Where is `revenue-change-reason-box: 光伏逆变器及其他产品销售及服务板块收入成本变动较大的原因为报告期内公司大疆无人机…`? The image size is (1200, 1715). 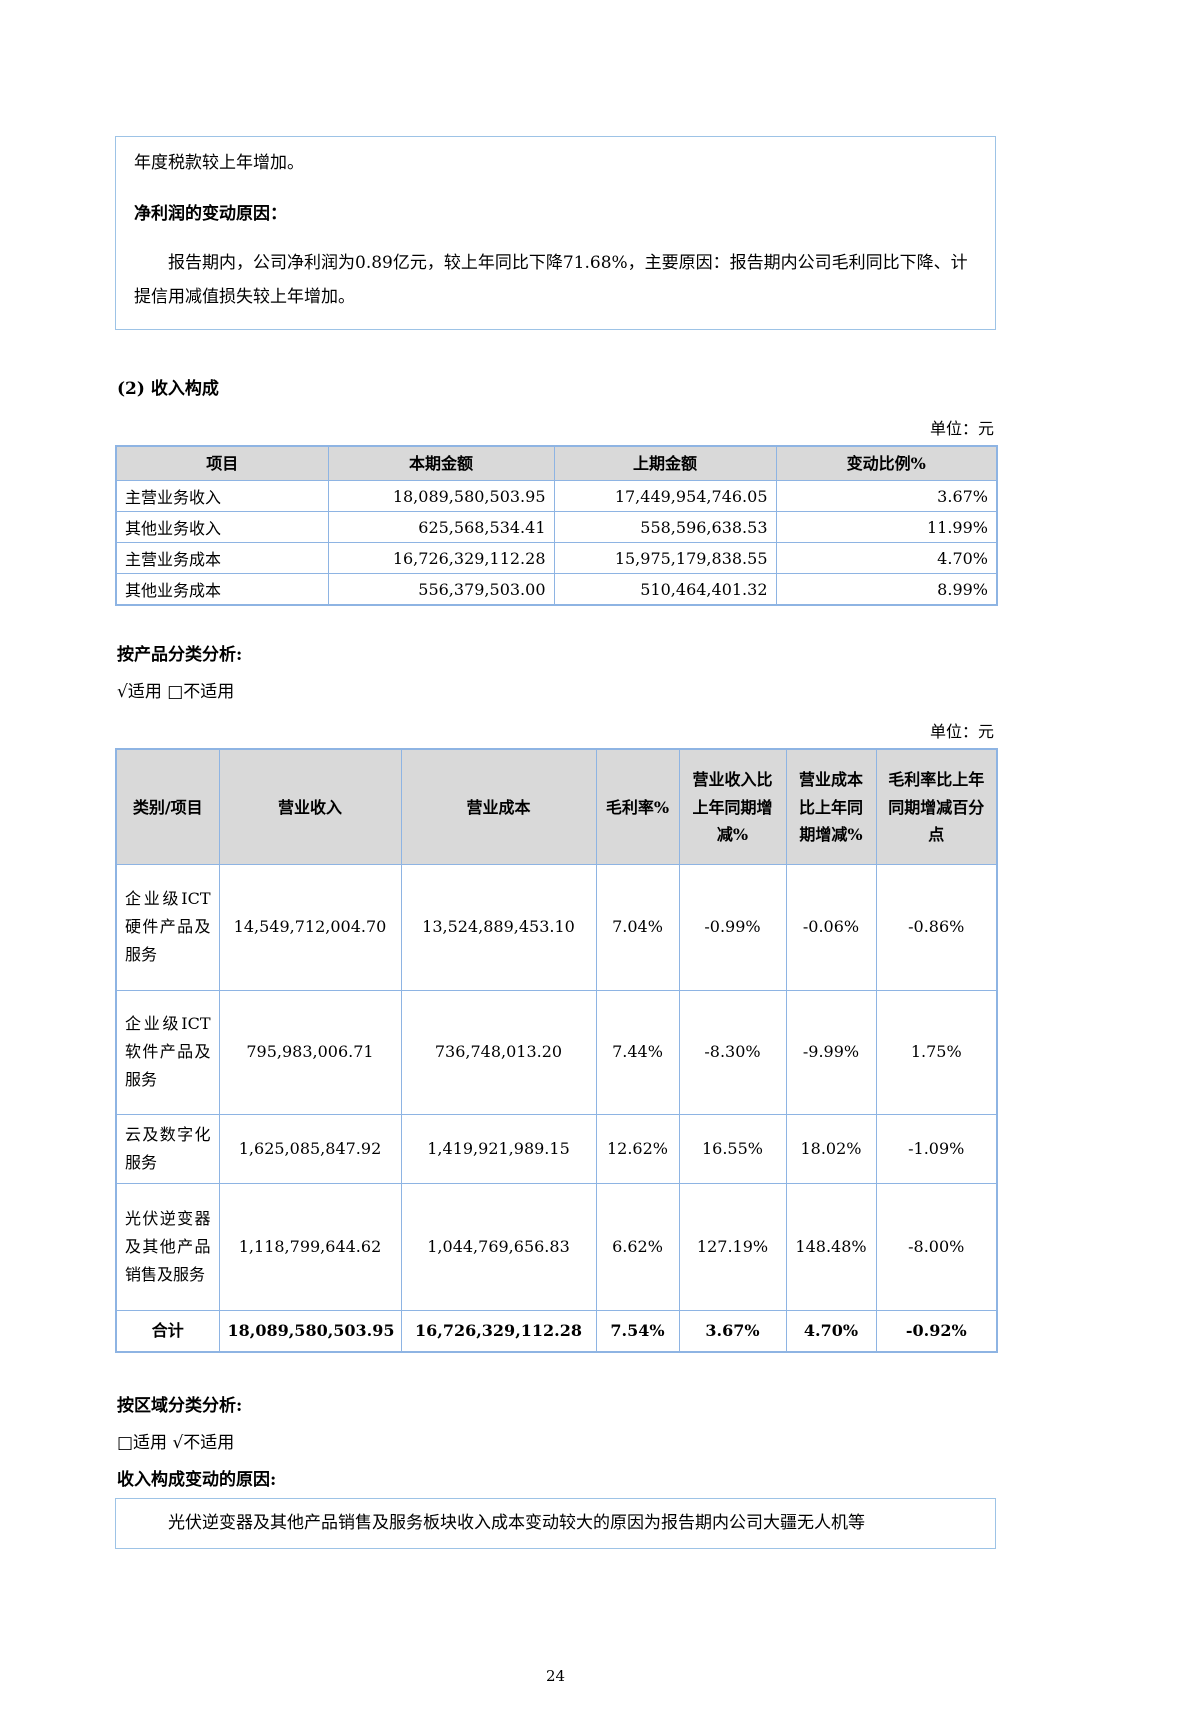 revenue-change-reason-box: 光伏逆变器及其他产品销售及服务板块收入成本变动较大的原因为报告期内公司大疆无人机… is located at coordinates (555, 1523).